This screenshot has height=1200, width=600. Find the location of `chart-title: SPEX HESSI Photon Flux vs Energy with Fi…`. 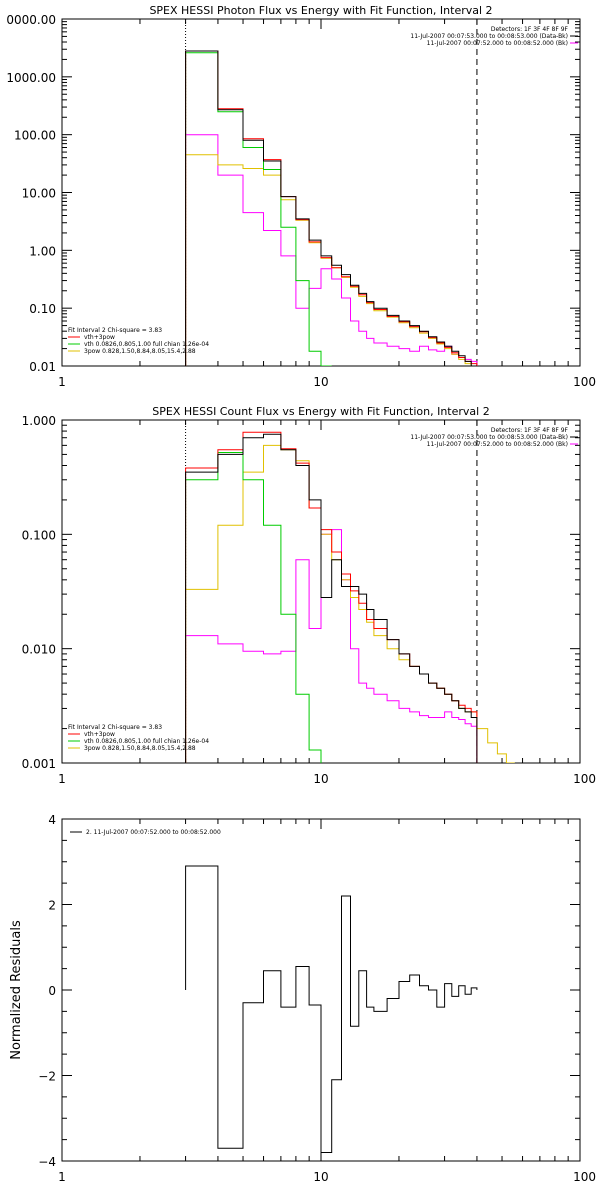

chart-title: SPEX HESSI Photon Flux vs Energy with Fi… is located at coordinates (320, 10).